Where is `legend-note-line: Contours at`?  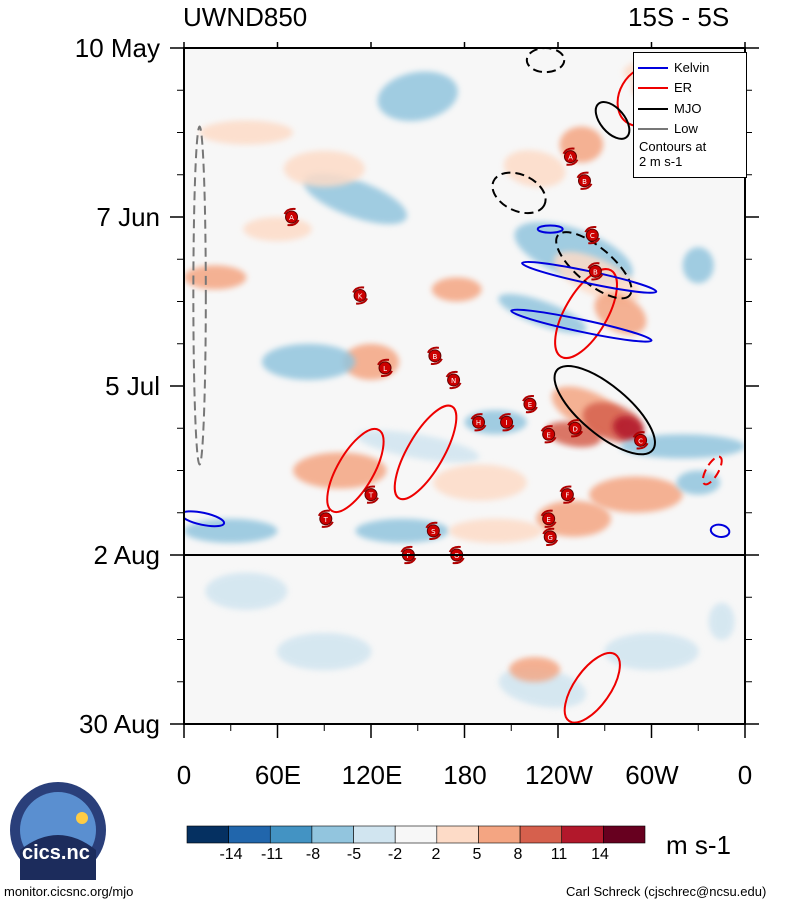
legend-note-line: Contours at is located at coordinates (673, 146).